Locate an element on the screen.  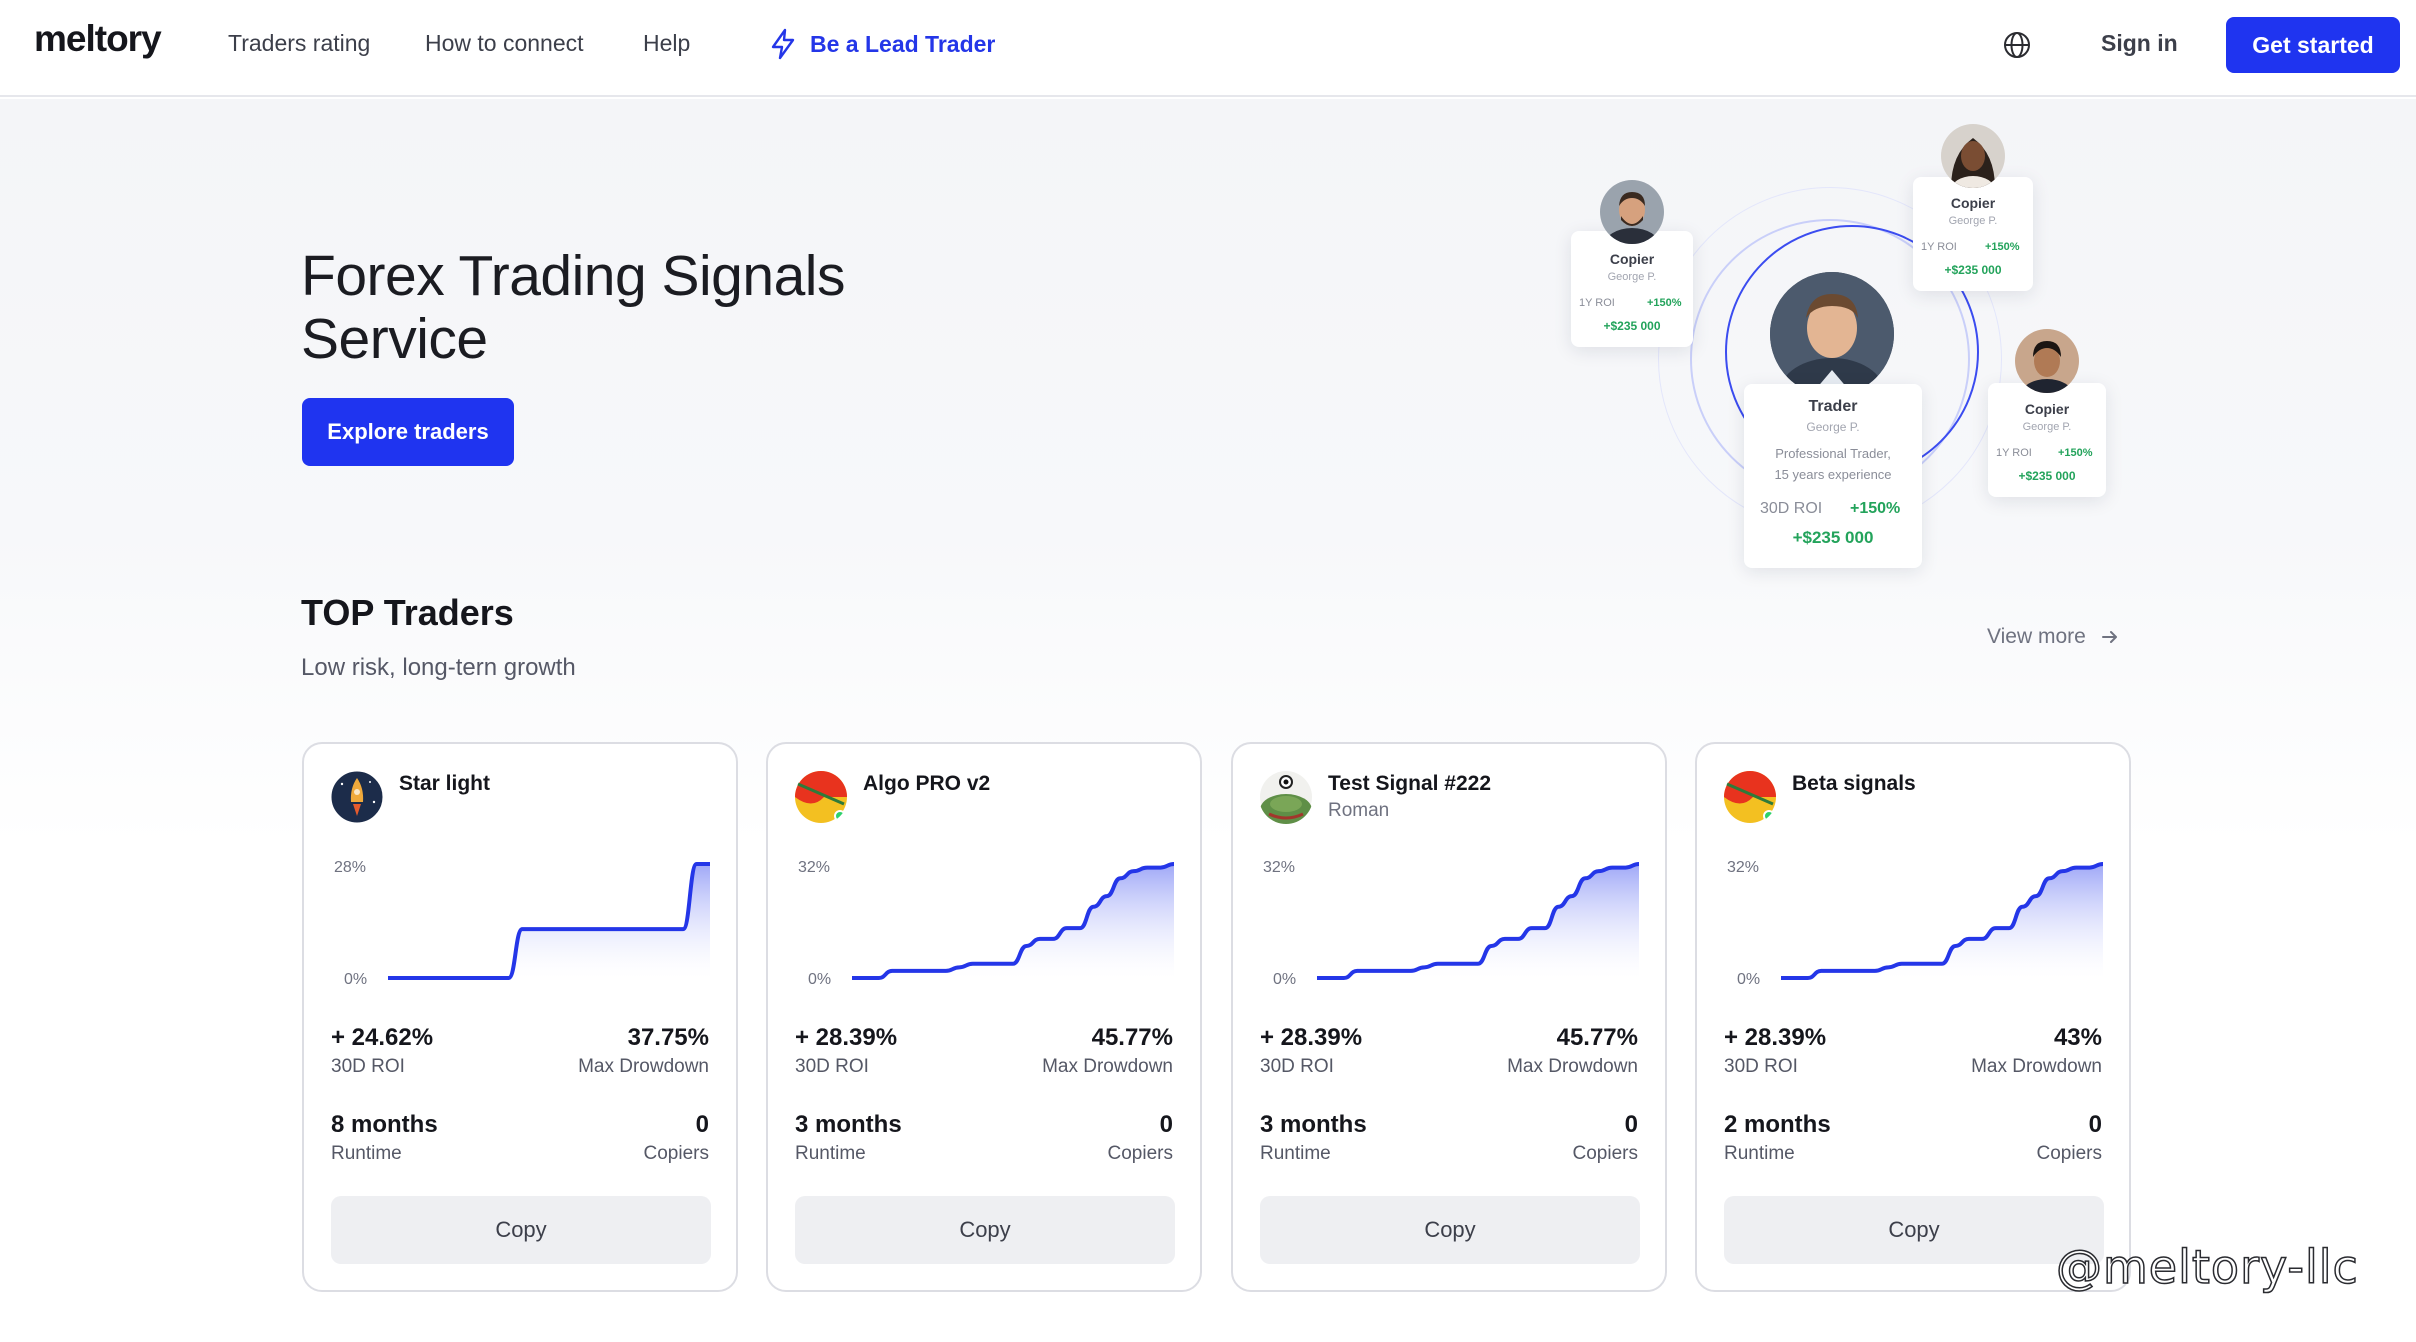
view-more-link: View more is located at coordinates (2053, 637).